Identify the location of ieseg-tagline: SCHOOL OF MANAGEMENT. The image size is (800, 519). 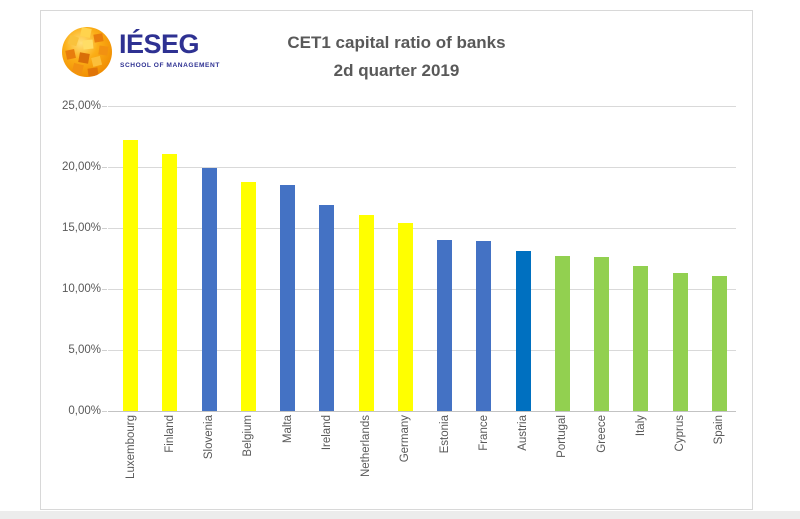
(170, 65).